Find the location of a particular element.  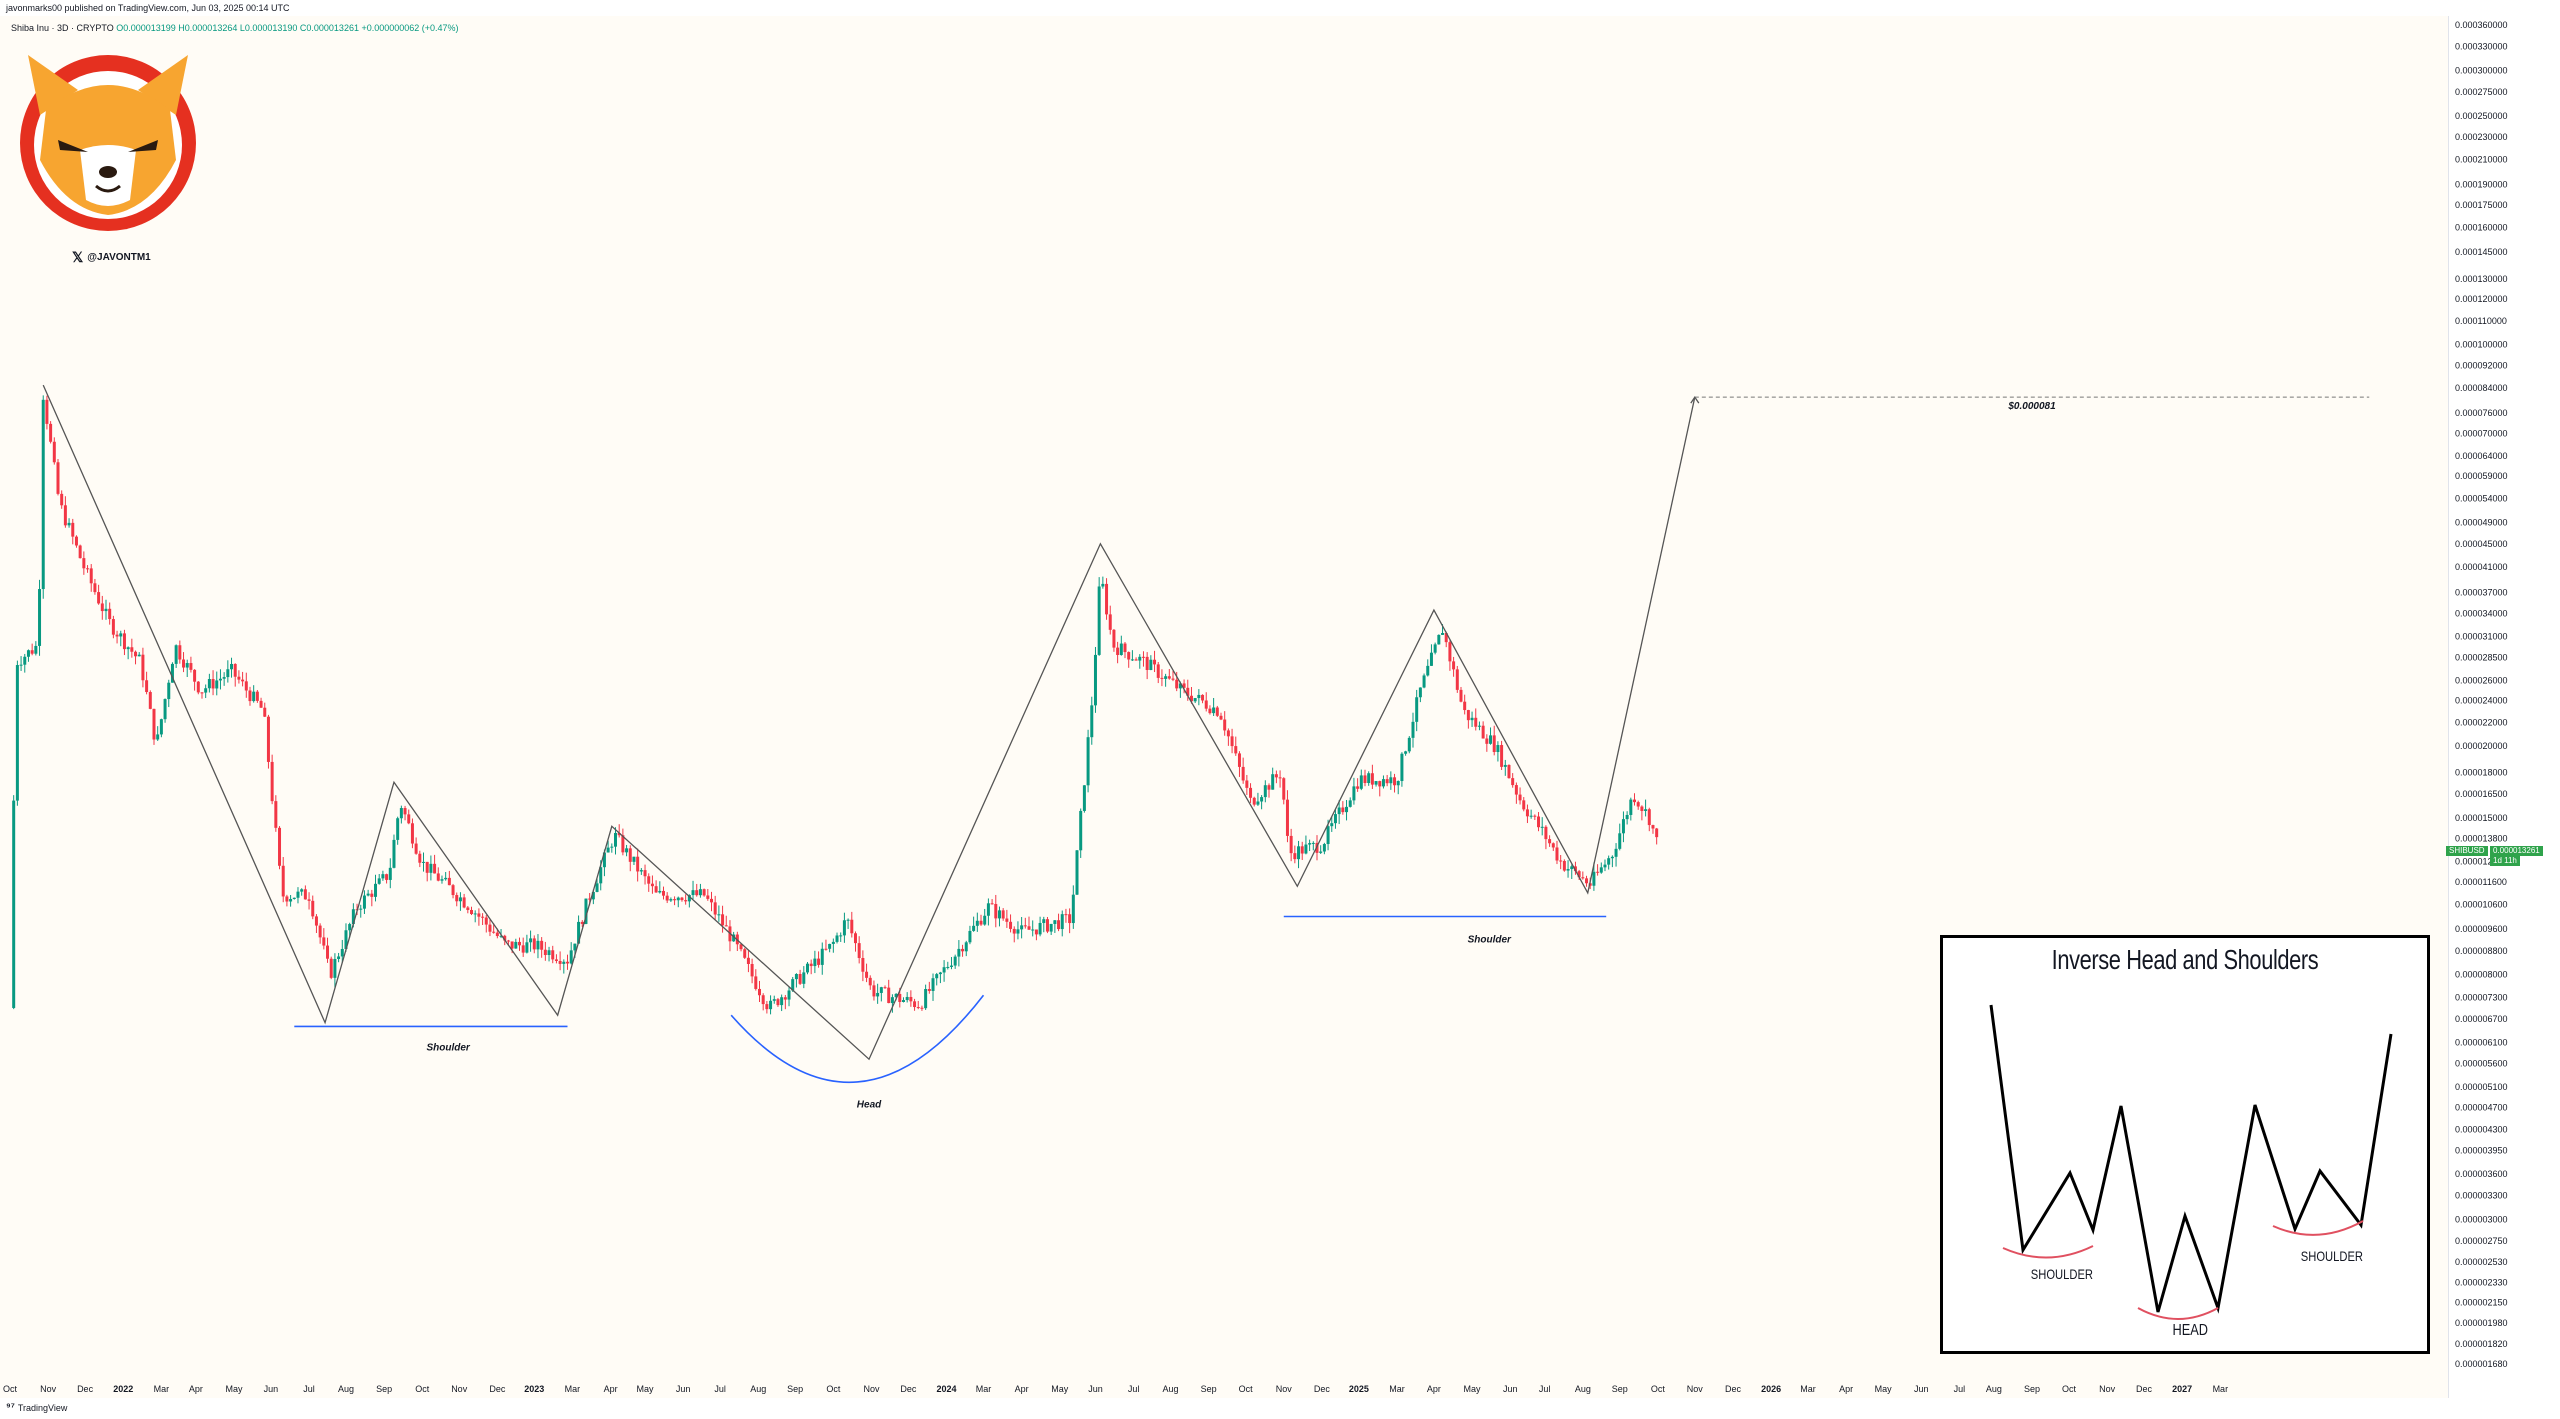

y-tick-label: 0.000011600 is located at coordinates (2481, 882).